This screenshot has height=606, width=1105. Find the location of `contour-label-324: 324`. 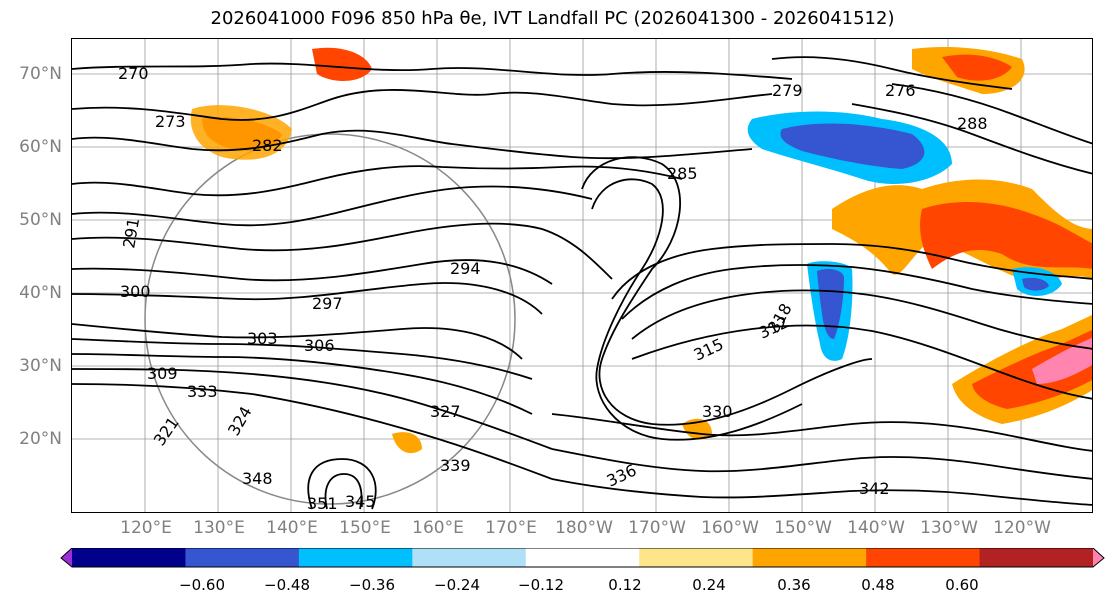

contour-label-324: 324 is located at coordinates (240, 421).